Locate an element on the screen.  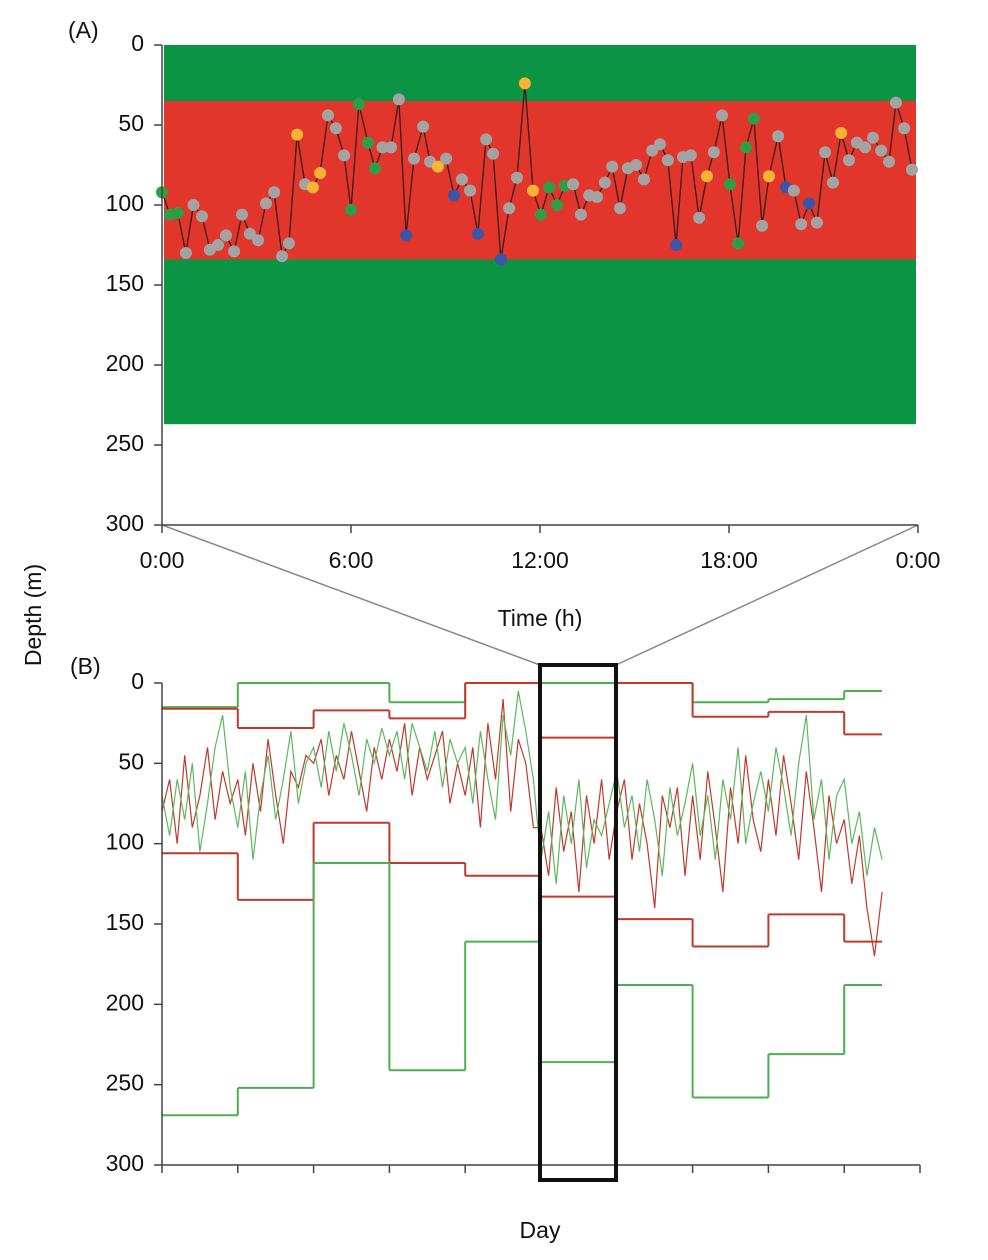
x-tick-label: 6:00 is located at coordinates (351, 560).